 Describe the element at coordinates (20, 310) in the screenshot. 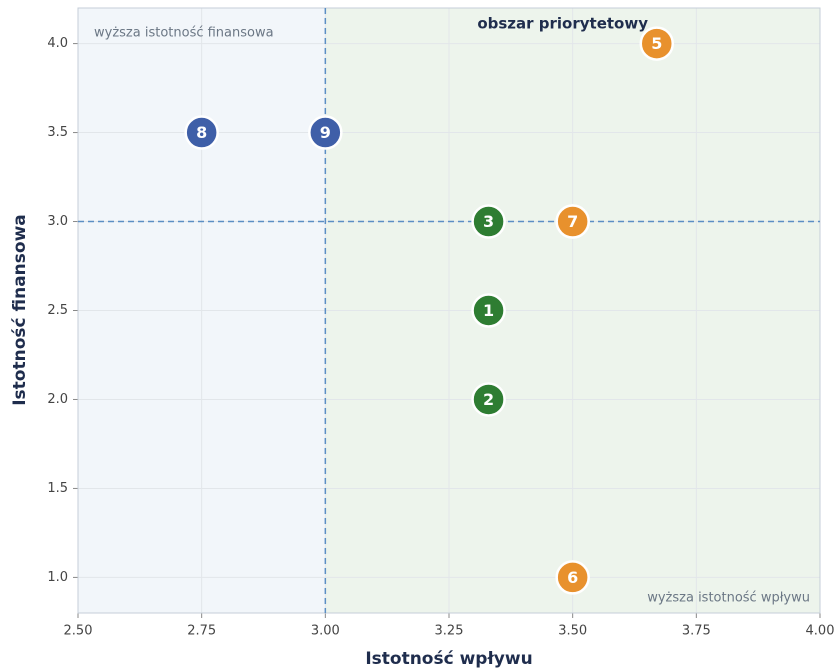

I see `y-axis-label: Istotność finansowa` at that location.